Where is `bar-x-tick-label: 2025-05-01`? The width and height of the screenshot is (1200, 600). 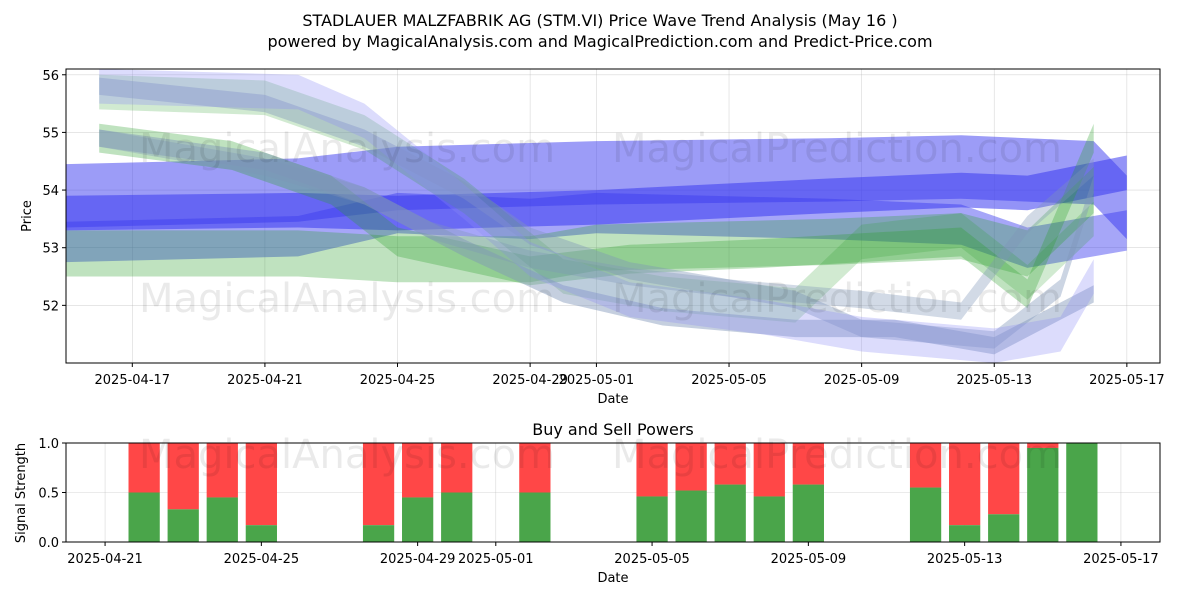 bar-x-tick-label: 2025-05-01 is located at coordinates (496, 559).